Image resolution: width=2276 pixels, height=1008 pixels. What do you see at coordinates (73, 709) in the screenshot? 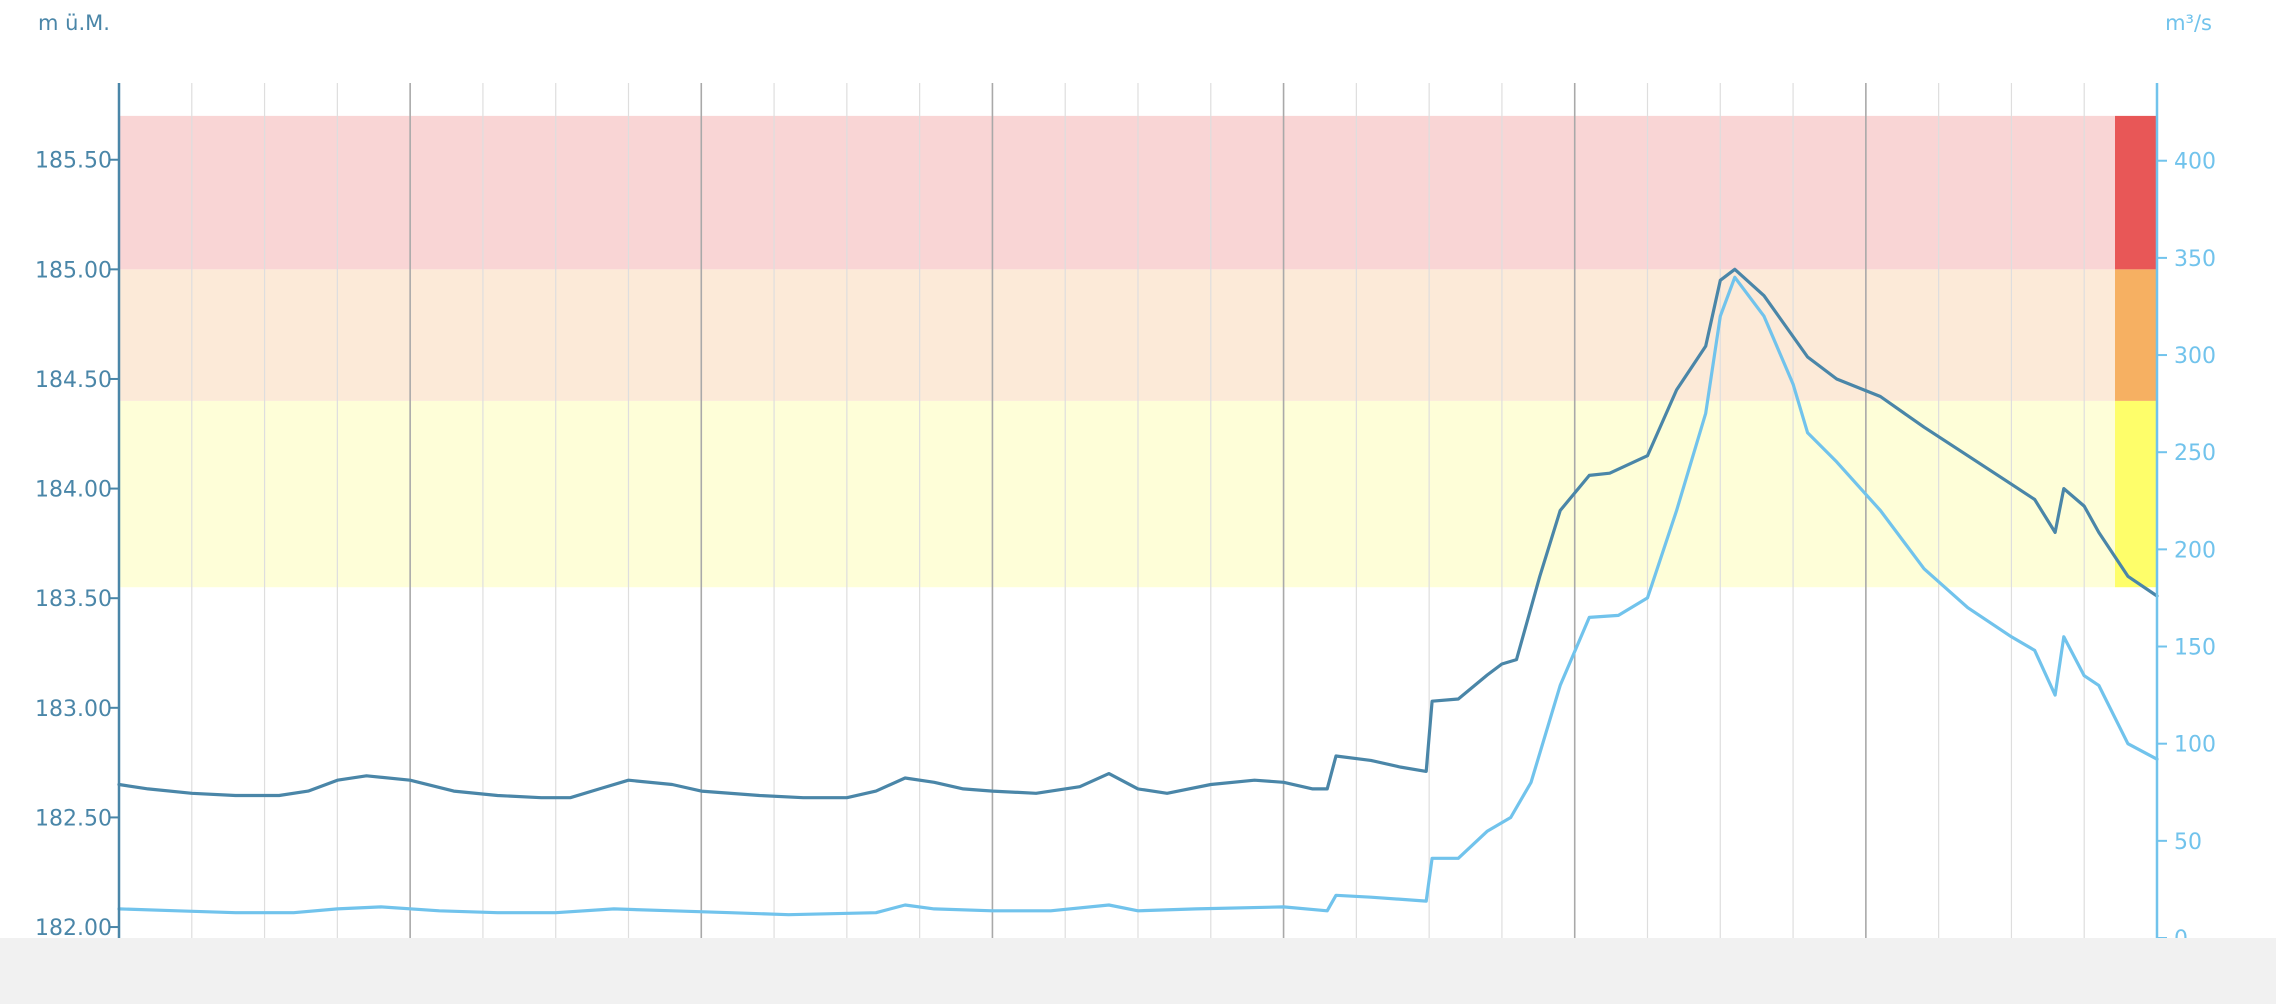
I see `left-tick-label: 183.00` at bounding box center [73, 709].